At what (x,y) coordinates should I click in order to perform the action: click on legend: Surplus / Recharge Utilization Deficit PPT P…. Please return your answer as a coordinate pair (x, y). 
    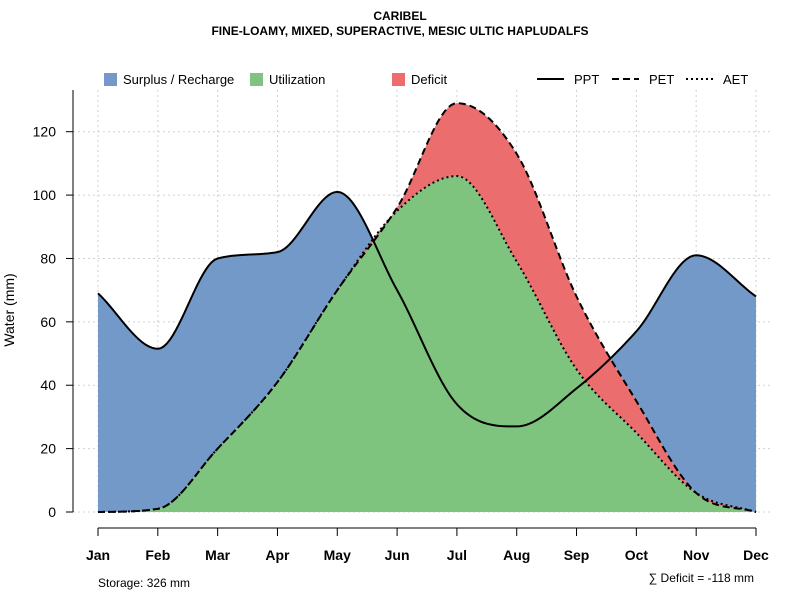
    Looking at the image, I should click on (426, 79).